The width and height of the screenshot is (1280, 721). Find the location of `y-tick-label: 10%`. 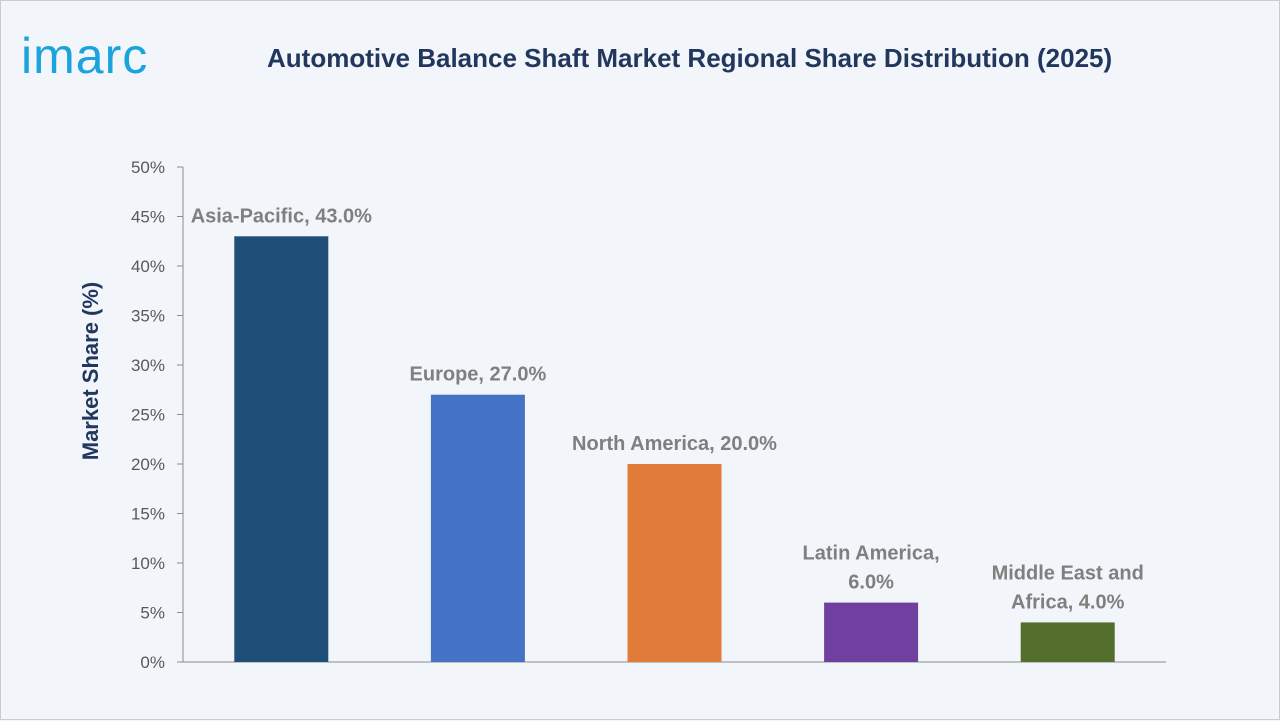

y-tick-label: 10% is located at coordinates (148, 563).